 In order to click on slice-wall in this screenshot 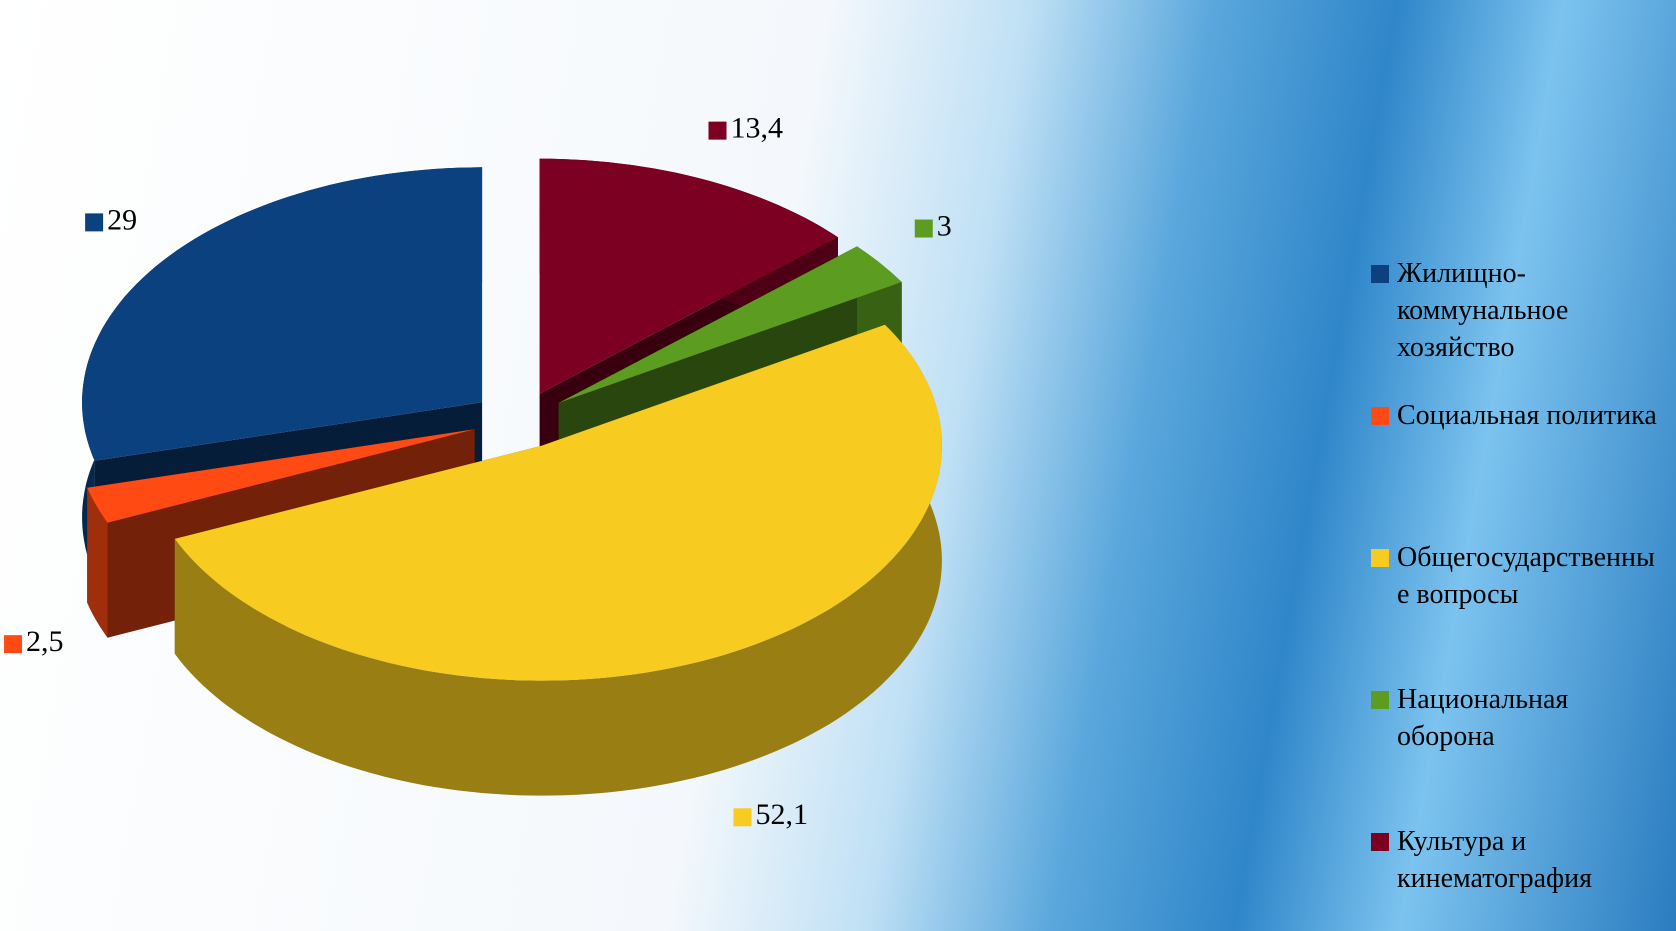, I will do `click(97, 562)`.